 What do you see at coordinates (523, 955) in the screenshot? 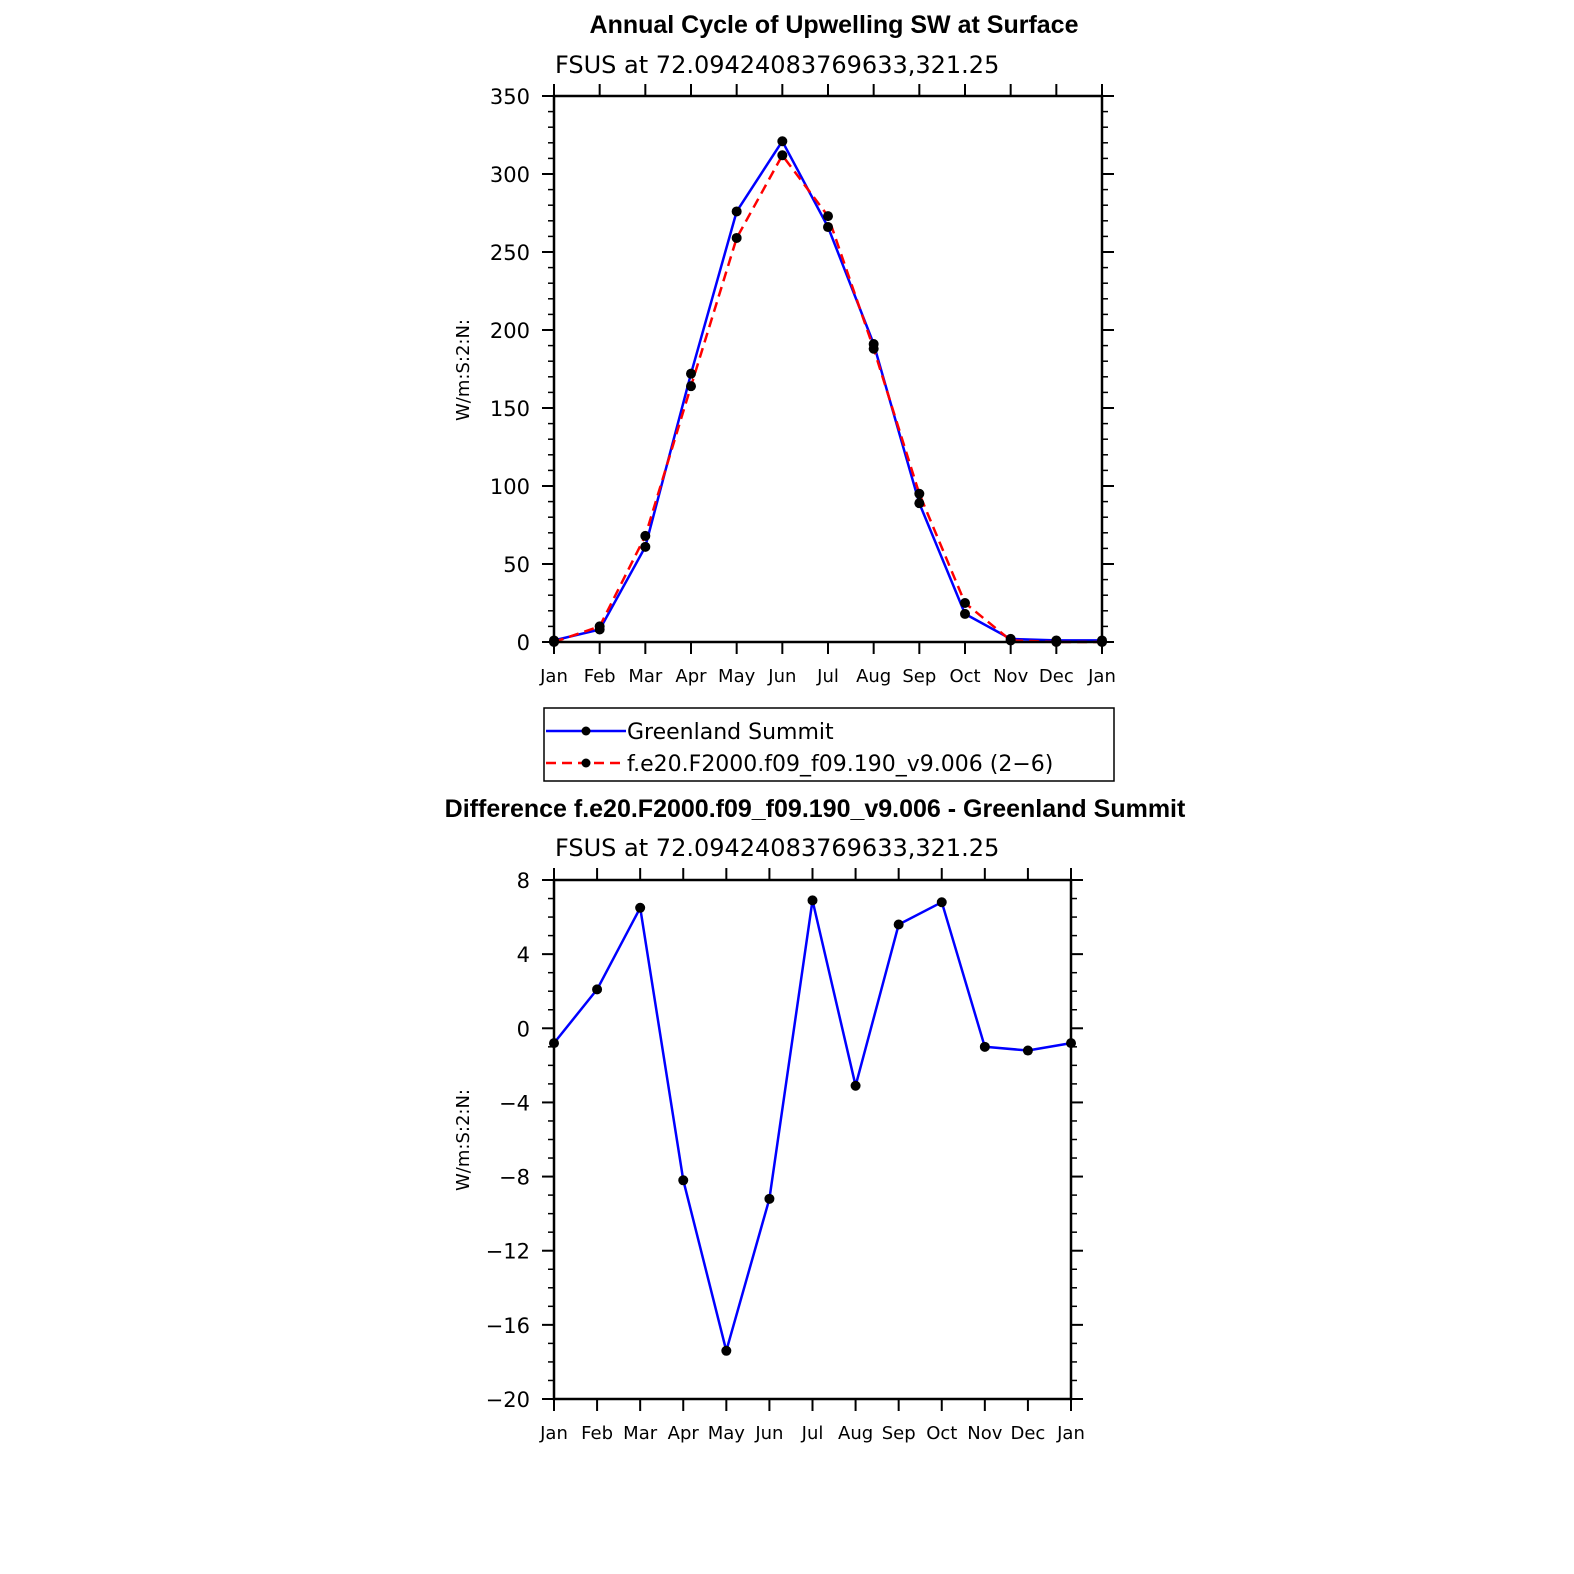
I see `y-tick-label: 4` at bounding box center [523, 955].